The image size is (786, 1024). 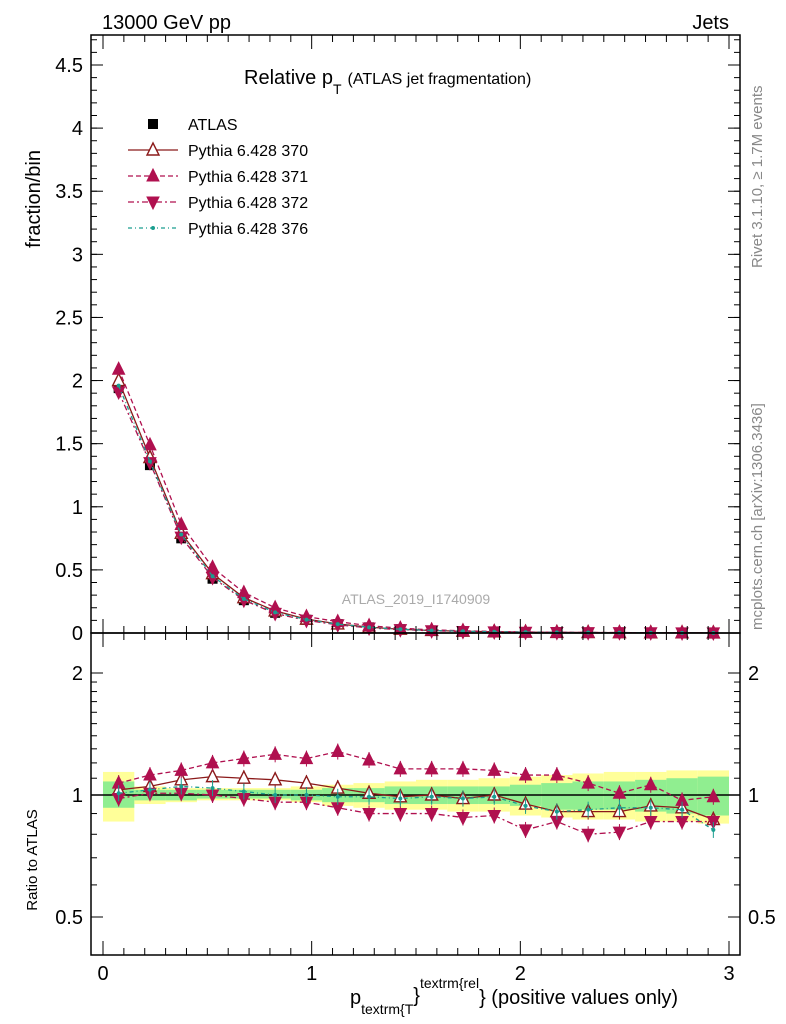 What do you see at coordinates (288, 78) in the screenshot?
I see `title-main: Relative p` at bounding box center [288, 78].